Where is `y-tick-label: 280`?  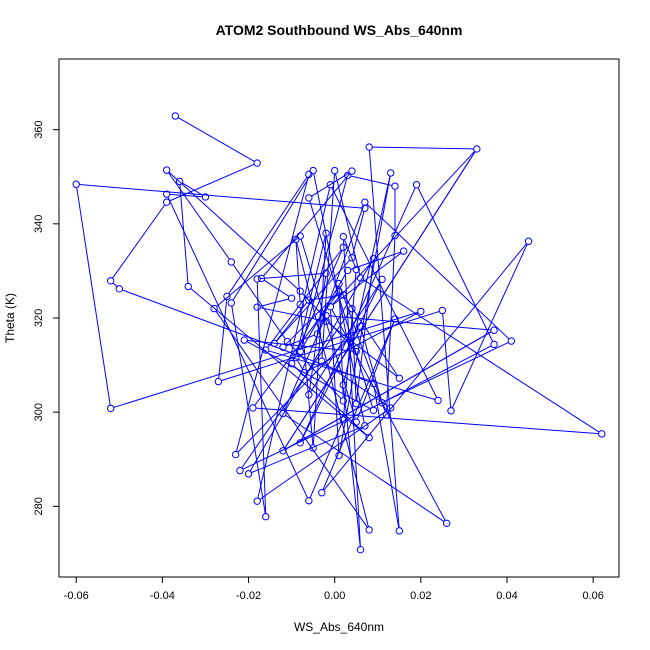
y-tick-label: 280 is located at coordinates (39, 506).